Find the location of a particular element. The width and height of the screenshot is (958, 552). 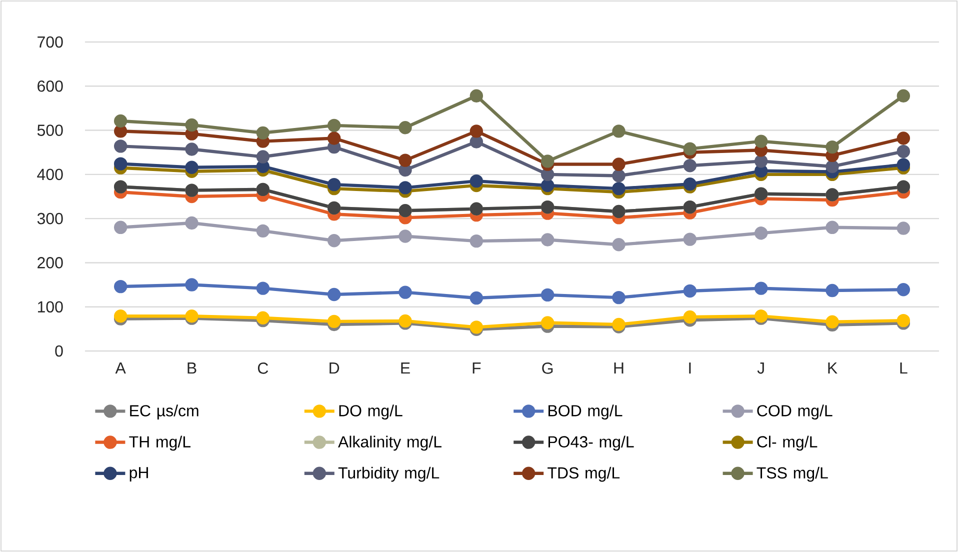

x-tick-label: D is located at coordinates (335, 368).